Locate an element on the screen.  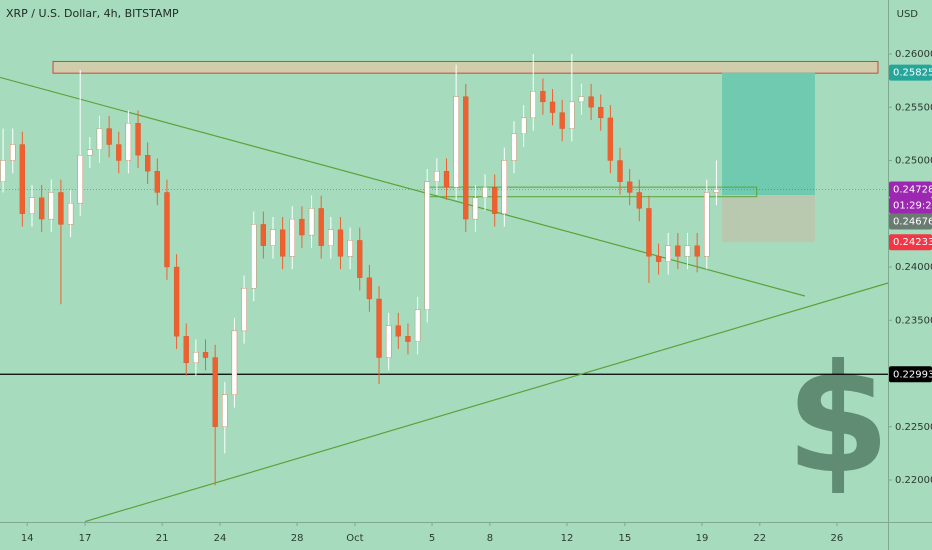
y-tick-label: 0.26000 is located at coordinates (913, 54).